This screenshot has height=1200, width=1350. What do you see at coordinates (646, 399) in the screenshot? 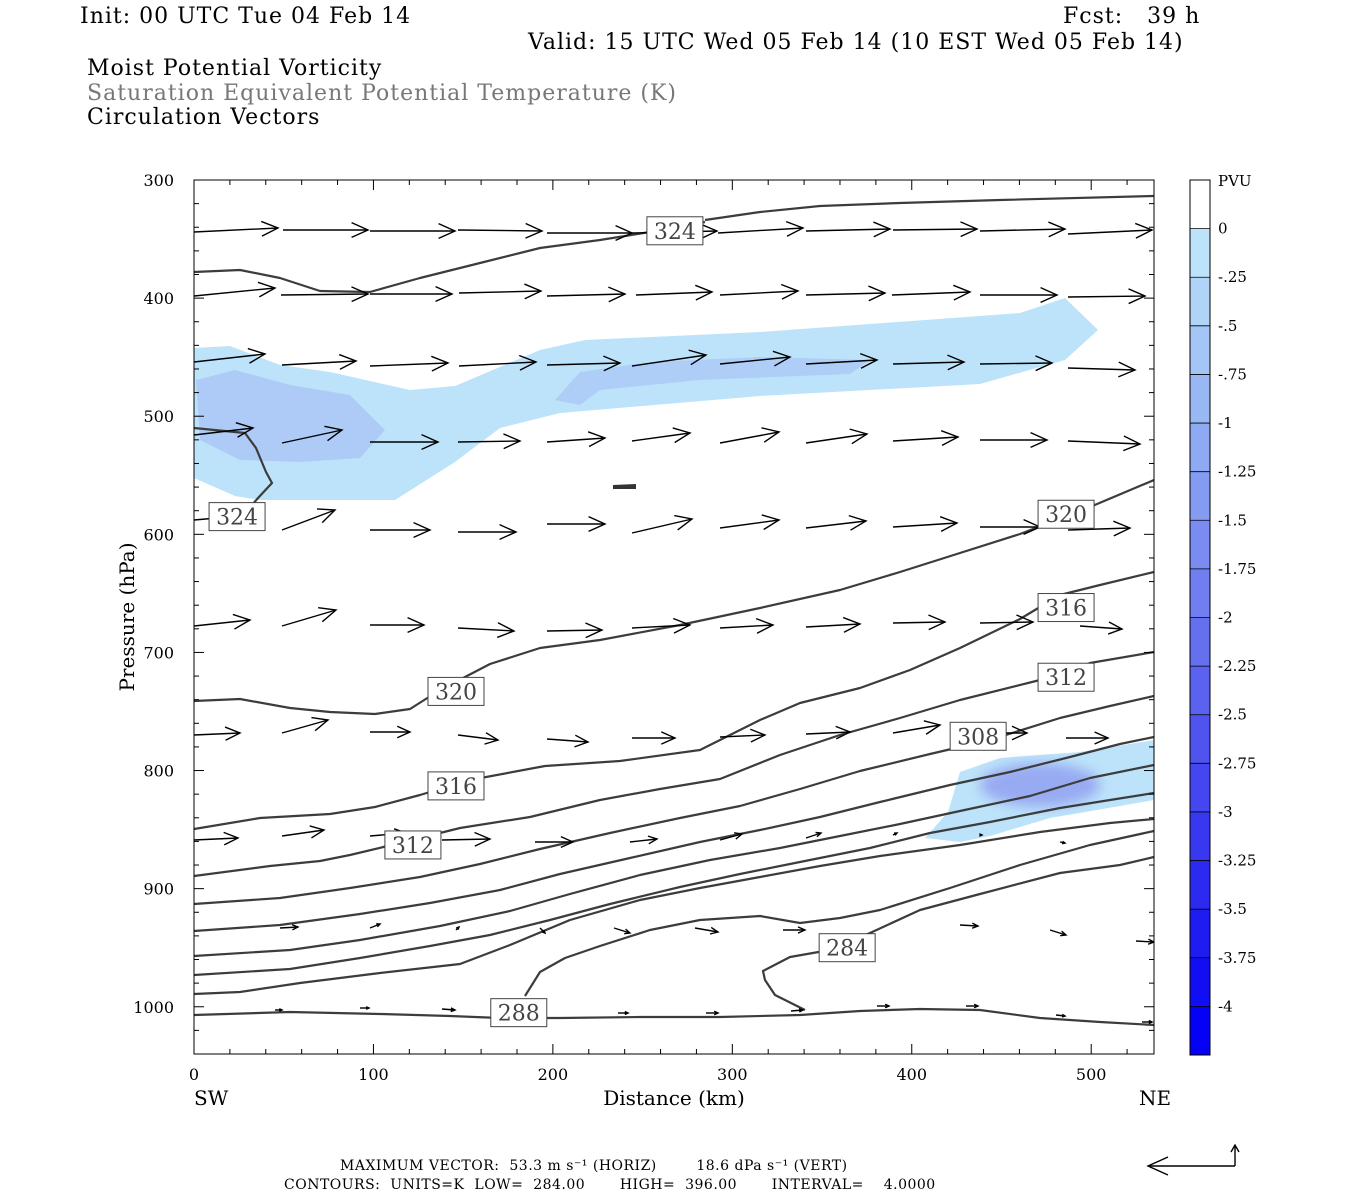
I see `mpv-band-upper` at bounding box center [646, 399].